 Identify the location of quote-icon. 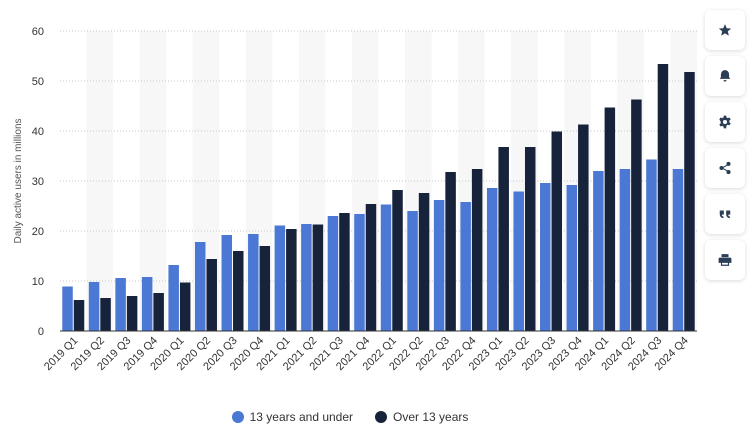
(725, 214).